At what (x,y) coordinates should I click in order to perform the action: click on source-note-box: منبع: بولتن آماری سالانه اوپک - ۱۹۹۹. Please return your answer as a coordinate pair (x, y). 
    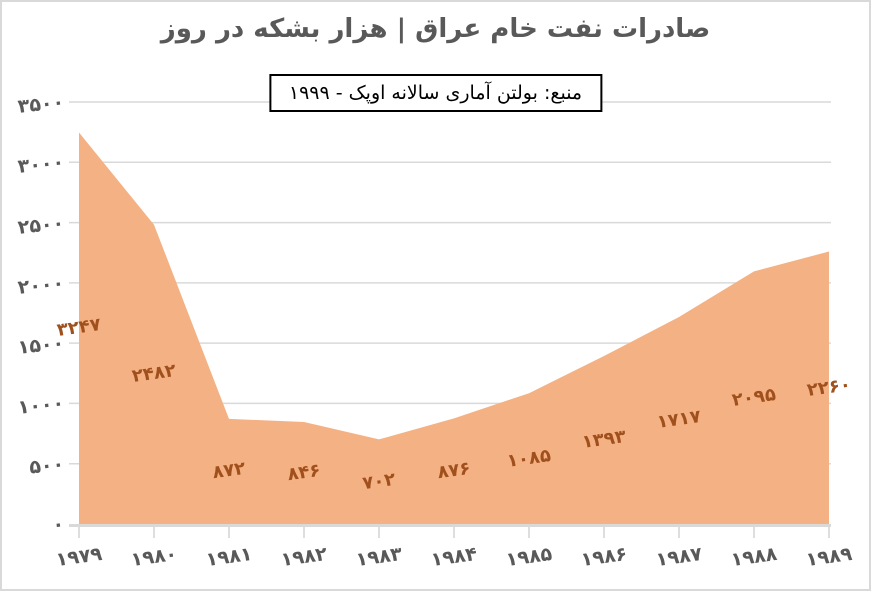
    Looking at the image, I should click on (435, 93).